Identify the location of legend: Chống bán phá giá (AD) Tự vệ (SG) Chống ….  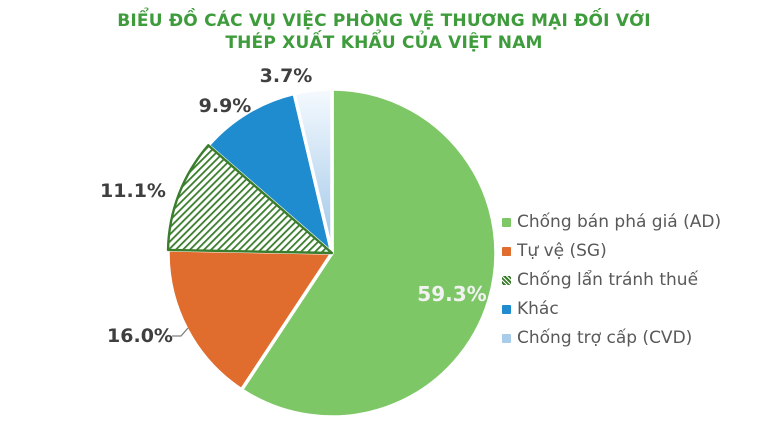
(611, 280).